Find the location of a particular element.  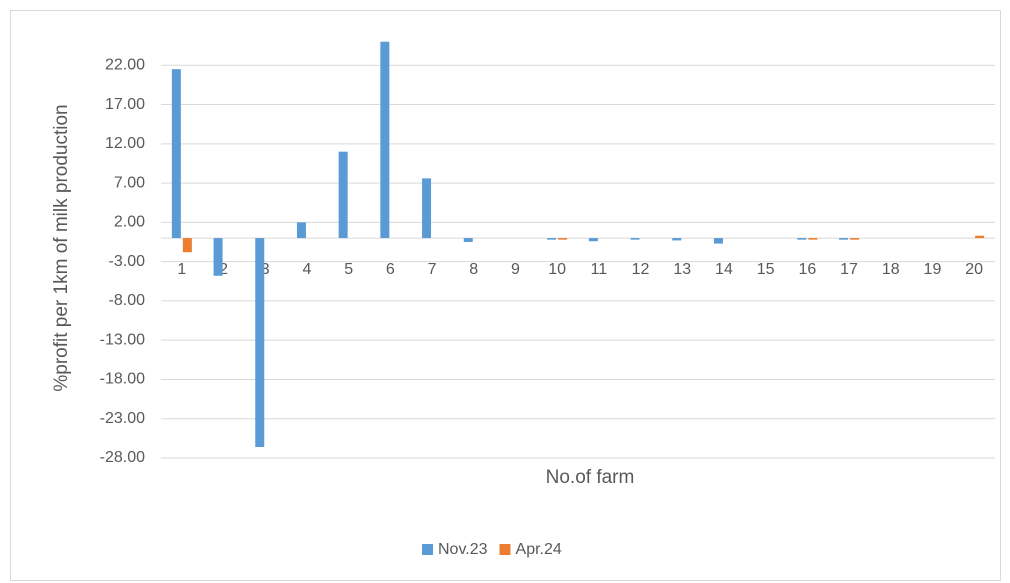

y-tick-label: -8.00 is located at coordinates (127, 300).